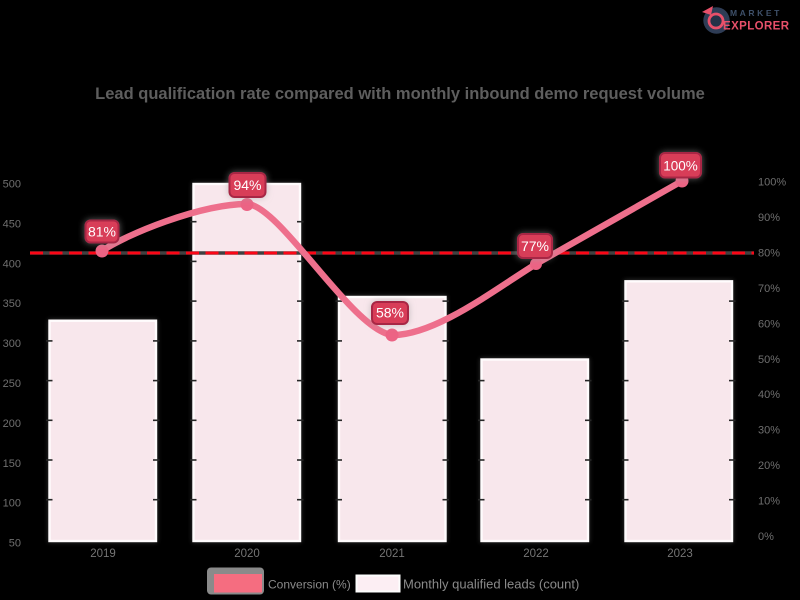 This screenshot has width=800, height=600. I want to click on svg-text: 10%, so click(769, 502).